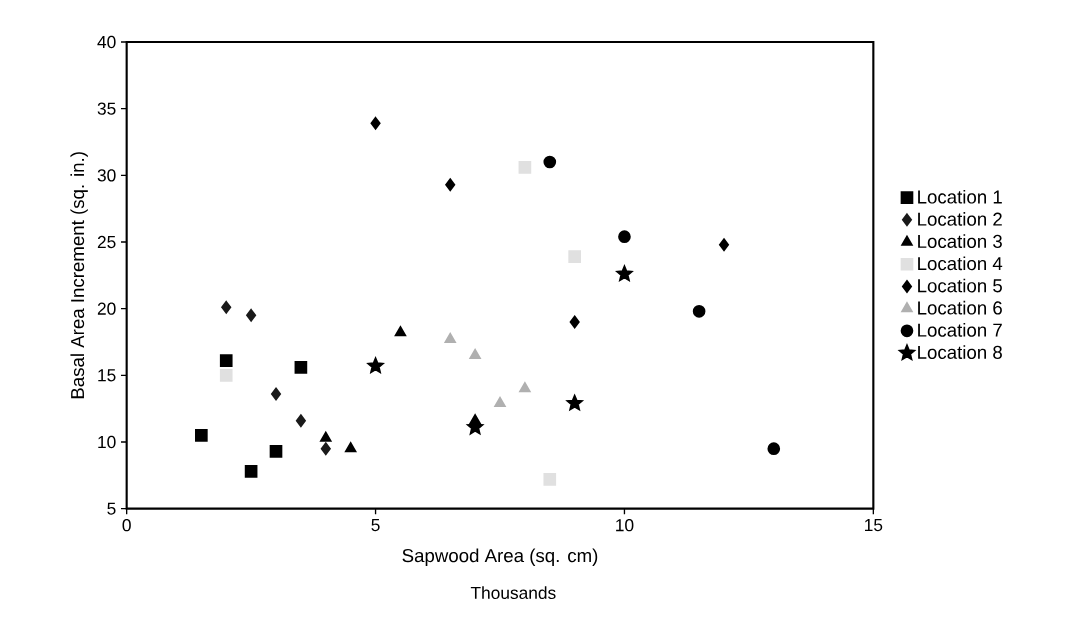  I want to click on legend-label: Location 7, so click(960, 330).